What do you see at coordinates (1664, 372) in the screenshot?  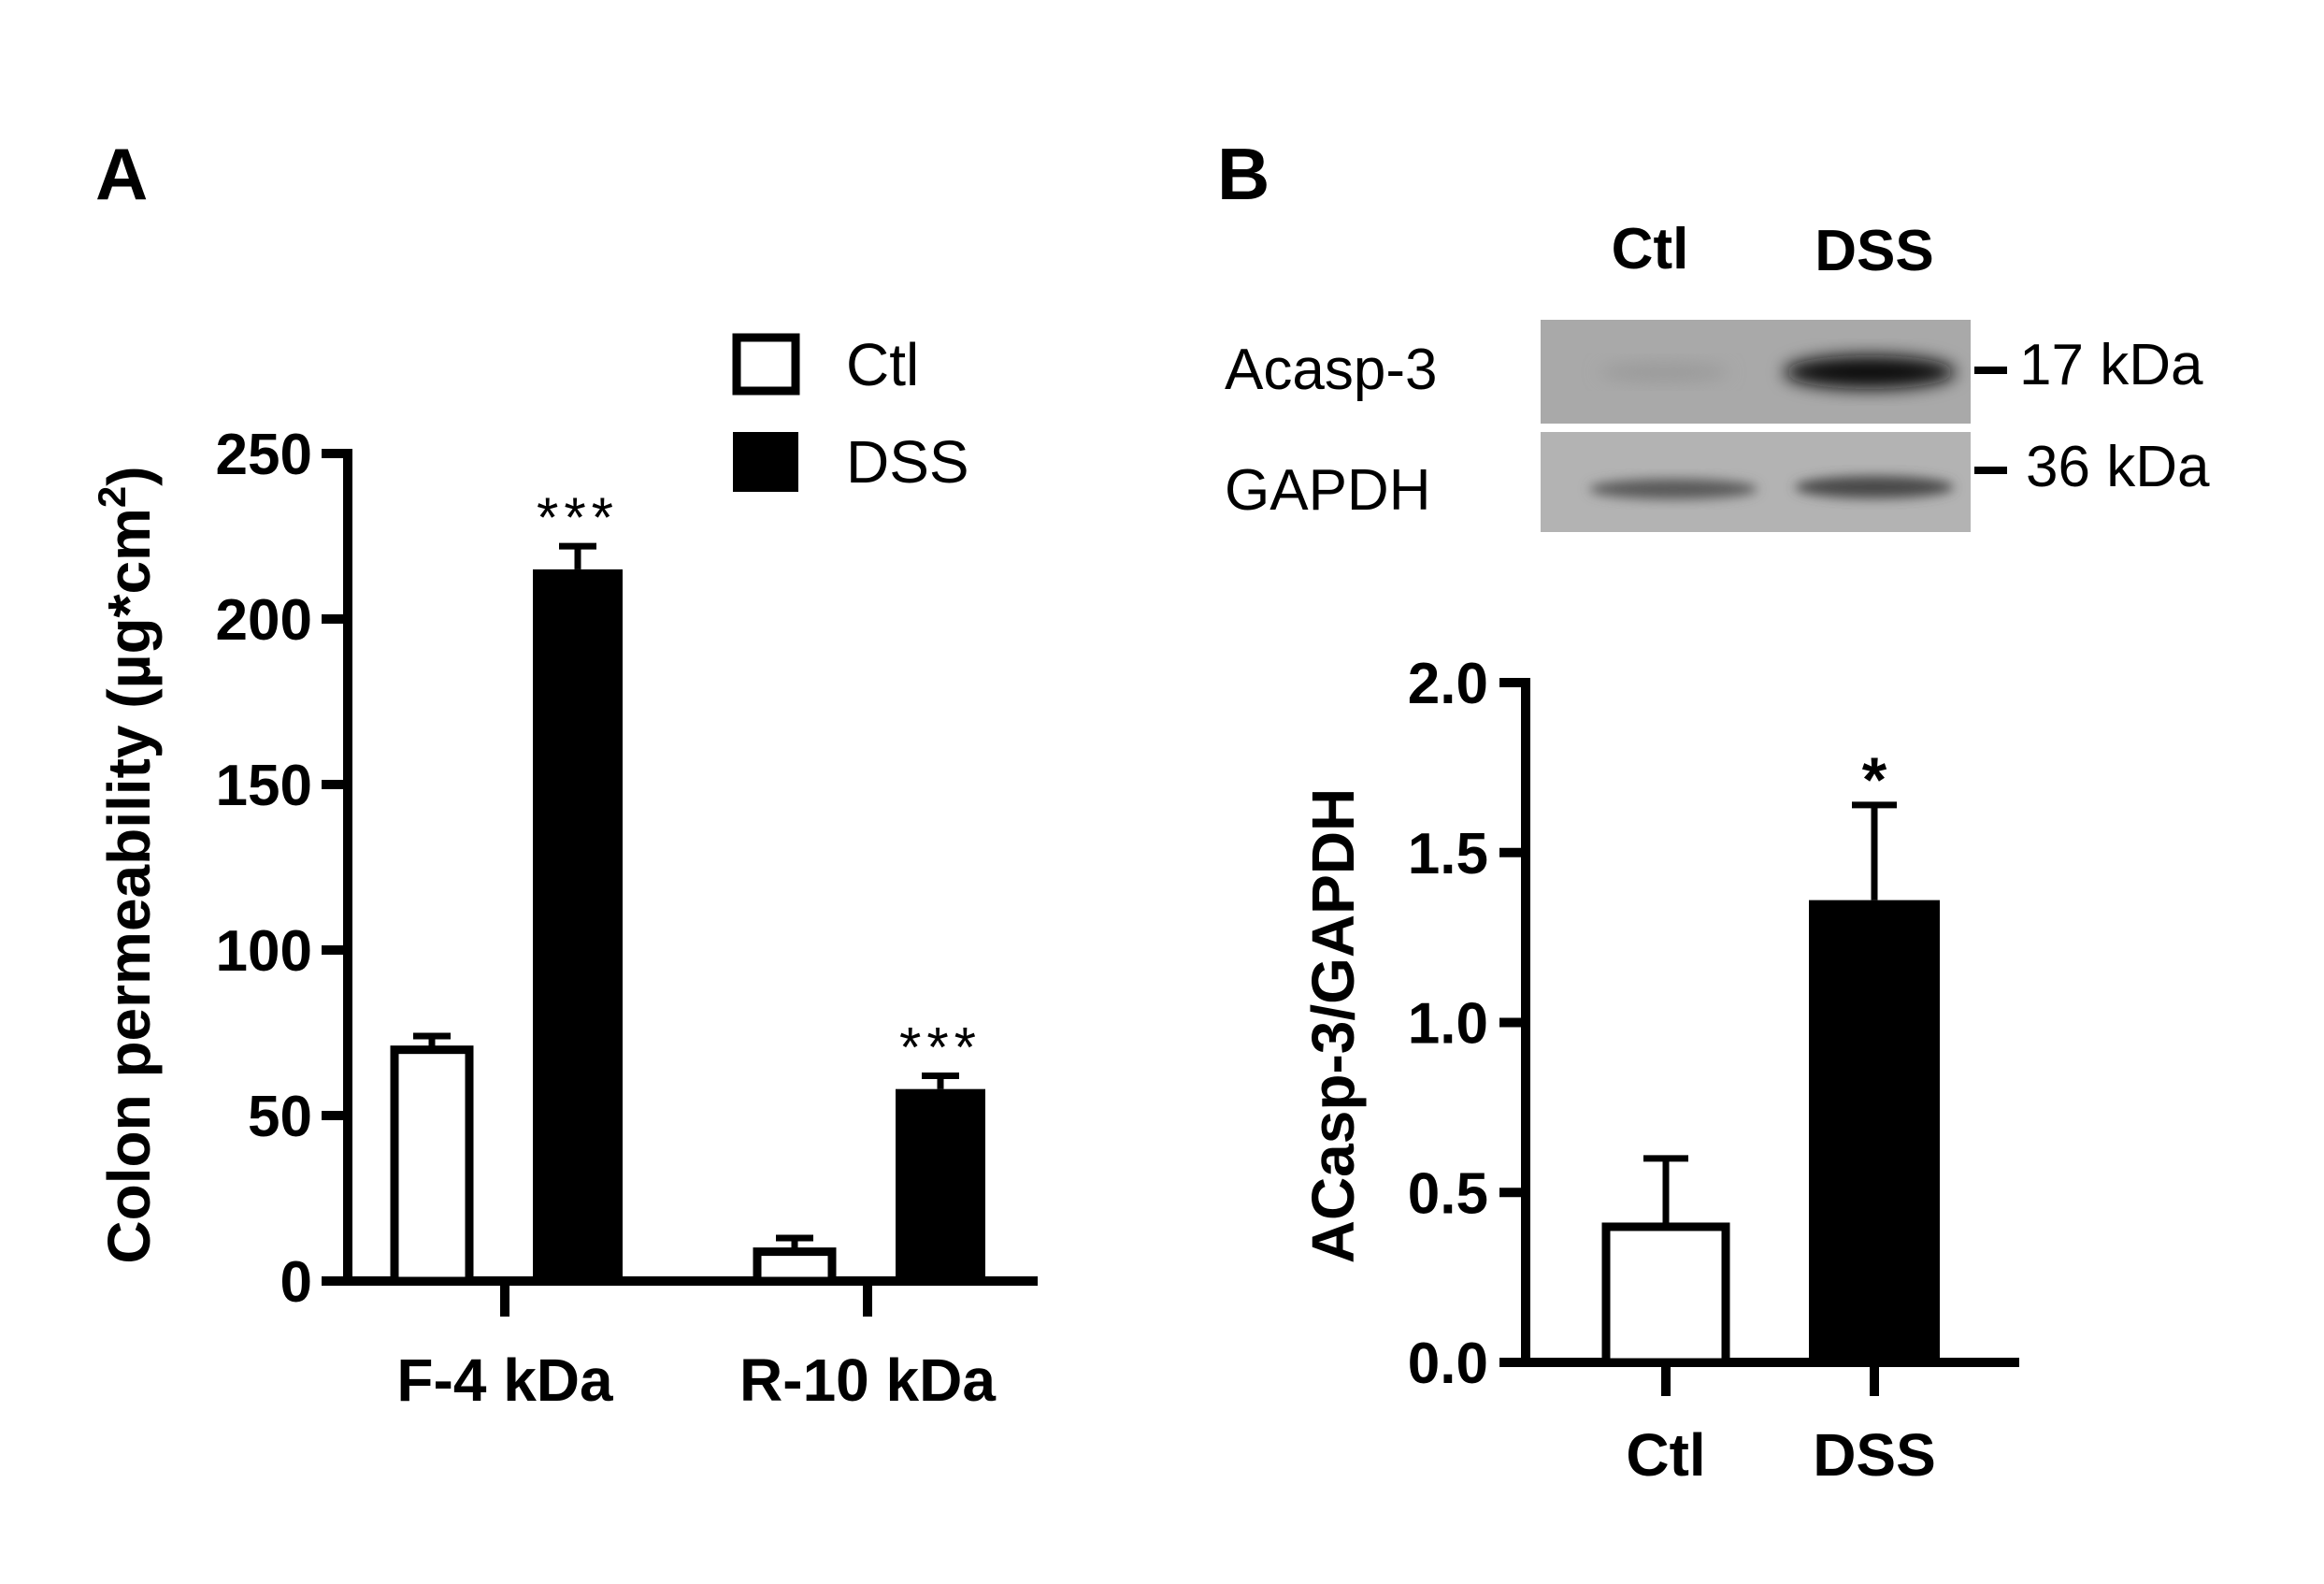 I see `blot-band-ctl-acasp3` at bounding box center [1664, 372].